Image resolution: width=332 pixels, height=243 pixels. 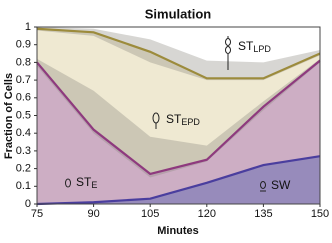 I want to click on annotation-text: SW, so click(x=281, y=185).